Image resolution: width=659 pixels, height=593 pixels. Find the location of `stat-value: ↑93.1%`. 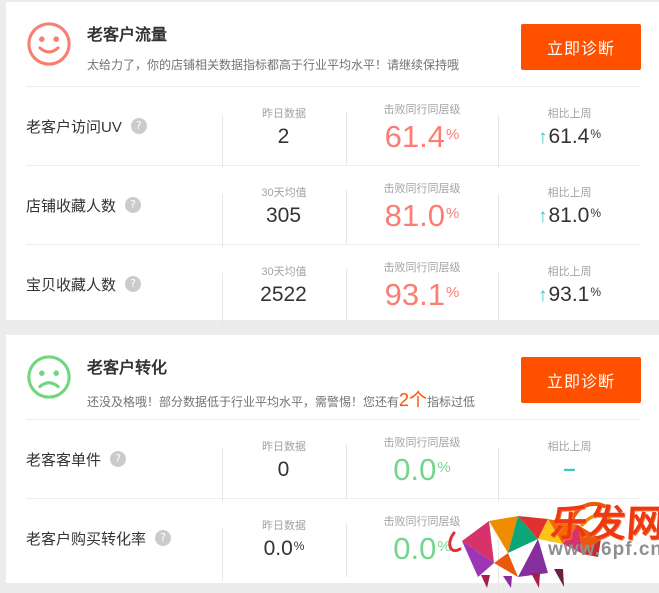

stat-value: ↑93.1% is located at coordinates (569, 295).